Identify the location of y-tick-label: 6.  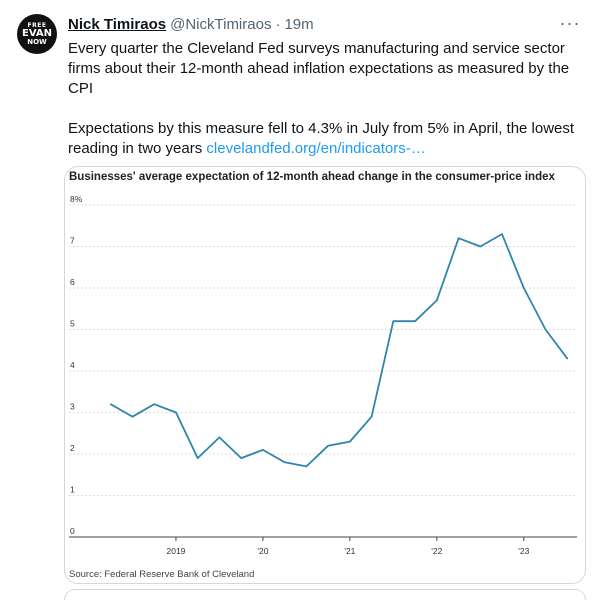
(72, 282).